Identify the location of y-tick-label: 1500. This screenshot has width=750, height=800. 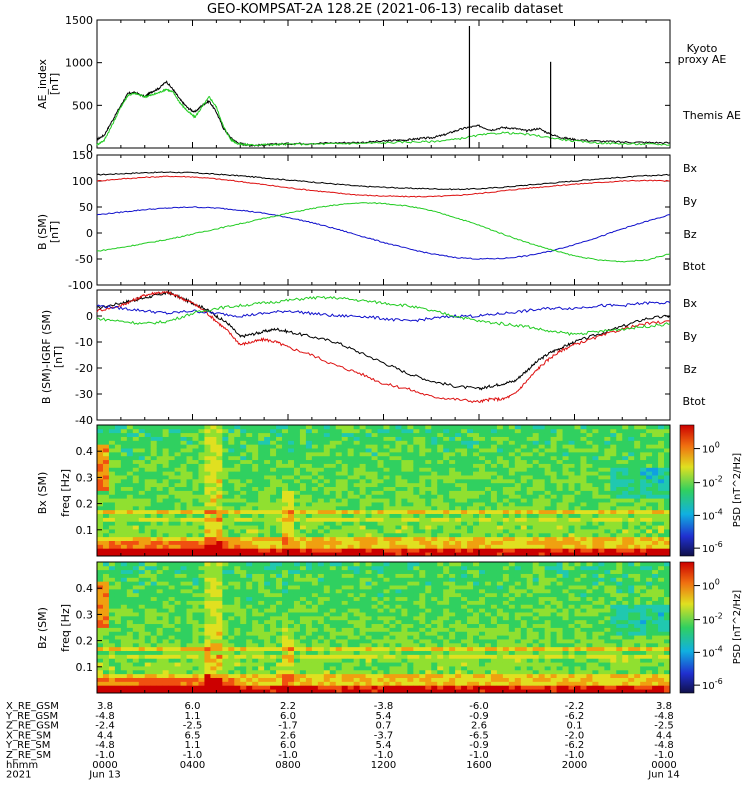
(79, 20).